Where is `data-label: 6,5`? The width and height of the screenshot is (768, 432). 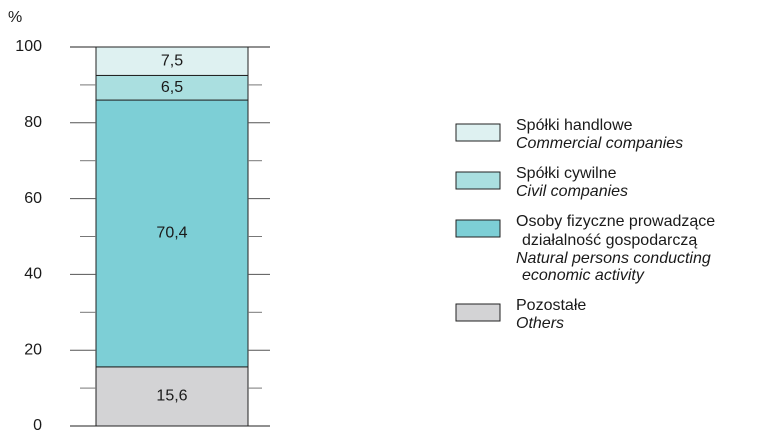 data-label: 6,5 is located at coordinates (172, 87).